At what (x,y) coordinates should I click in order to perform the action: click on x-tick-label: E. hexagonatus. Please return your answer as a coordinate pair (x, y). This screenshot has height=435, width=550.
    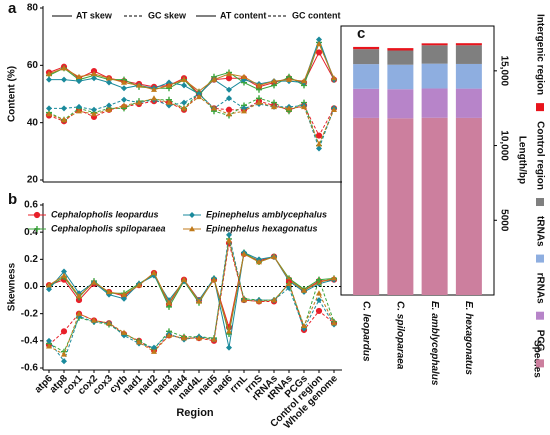
    Looking at the image, I should click on (468, 338).